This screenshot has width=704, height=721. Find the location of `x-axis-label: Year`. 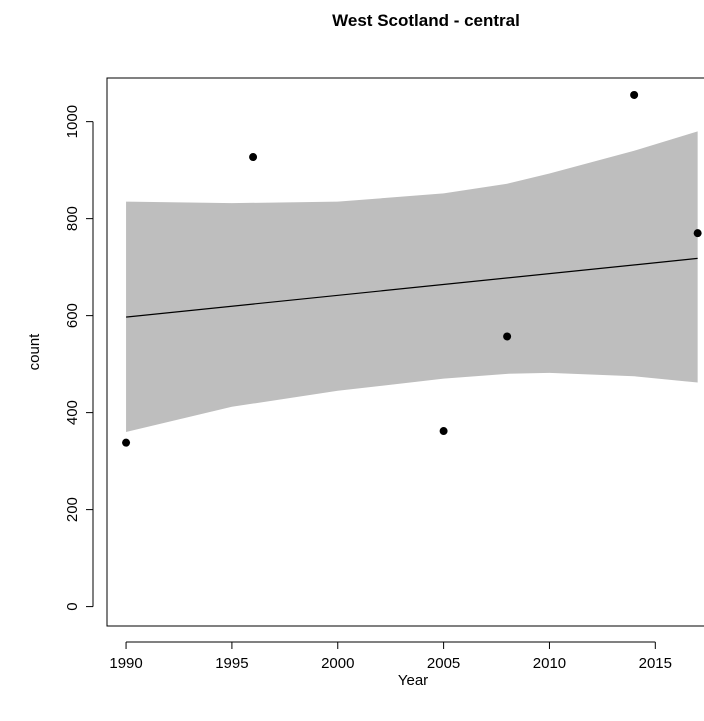

x-axis-label: Year is located at coordinates (413, 680).